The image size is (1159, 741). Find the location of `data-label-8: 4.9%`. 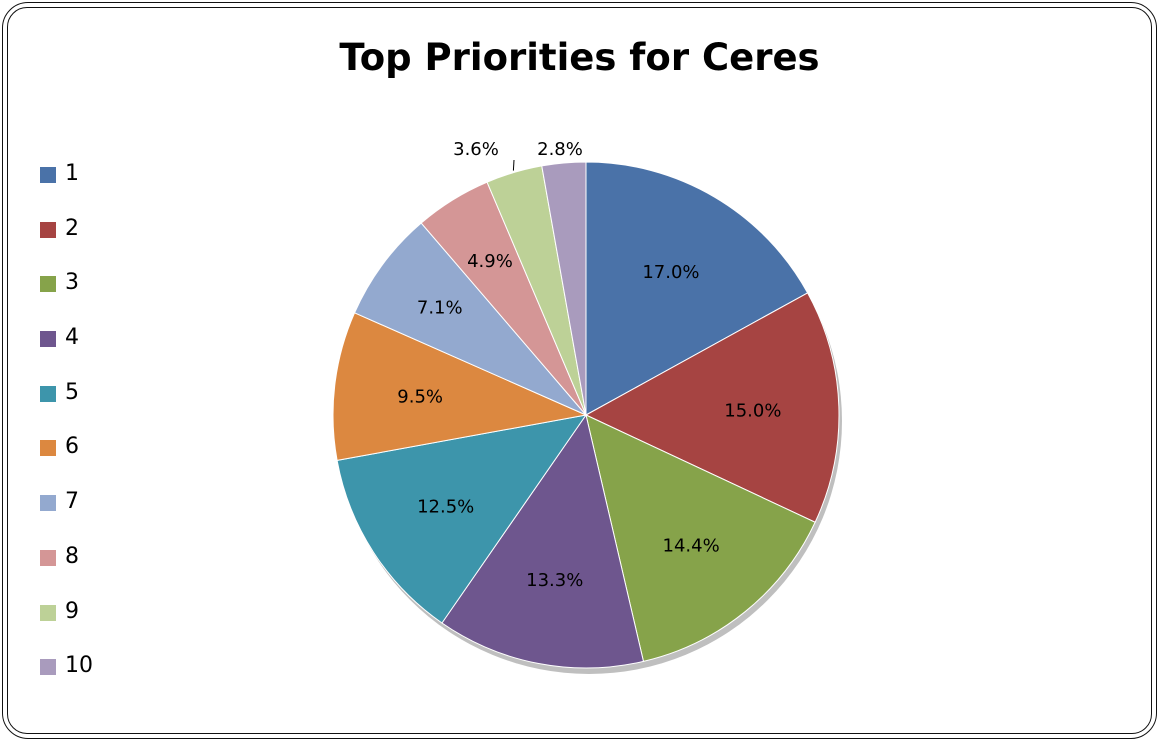

data-label-8: 4.9% is located at coordinates (490, 261).